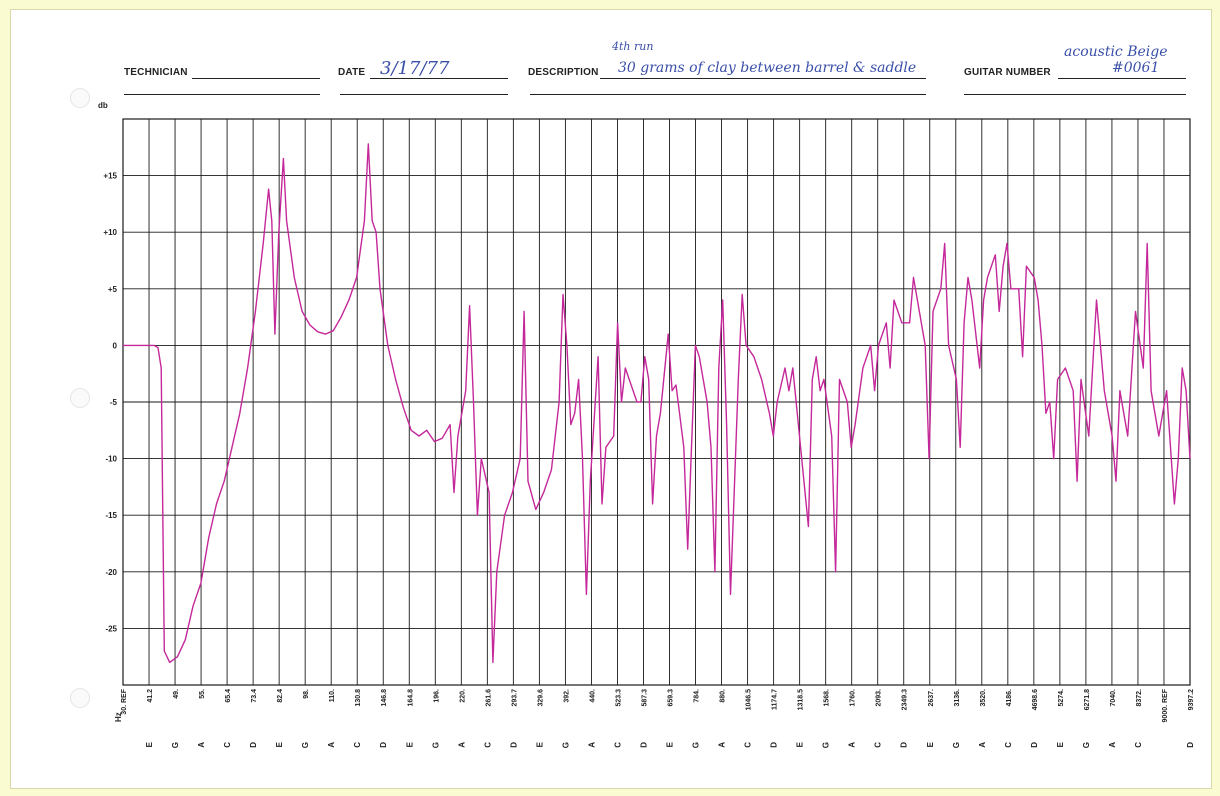 The image size is (1220, 796). I want to click on description-note: 4th run, so click(633, 46).